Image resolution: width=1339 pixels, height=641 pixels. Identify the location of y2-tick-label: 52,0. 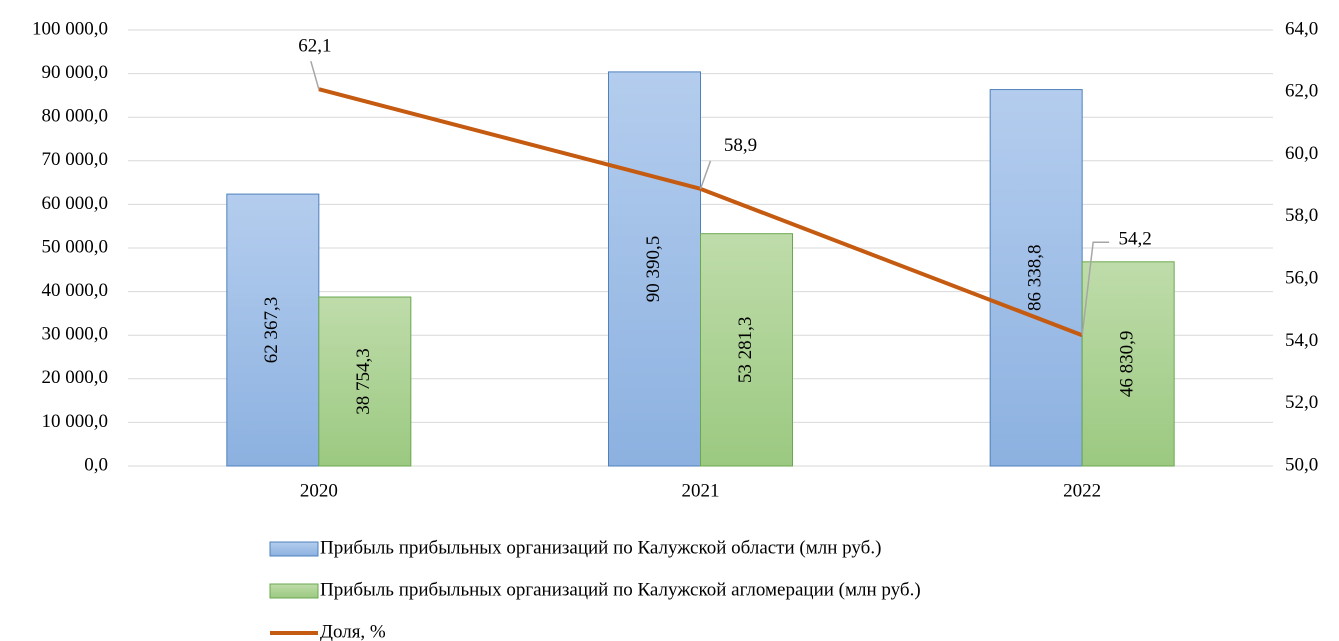
(1301, 402).